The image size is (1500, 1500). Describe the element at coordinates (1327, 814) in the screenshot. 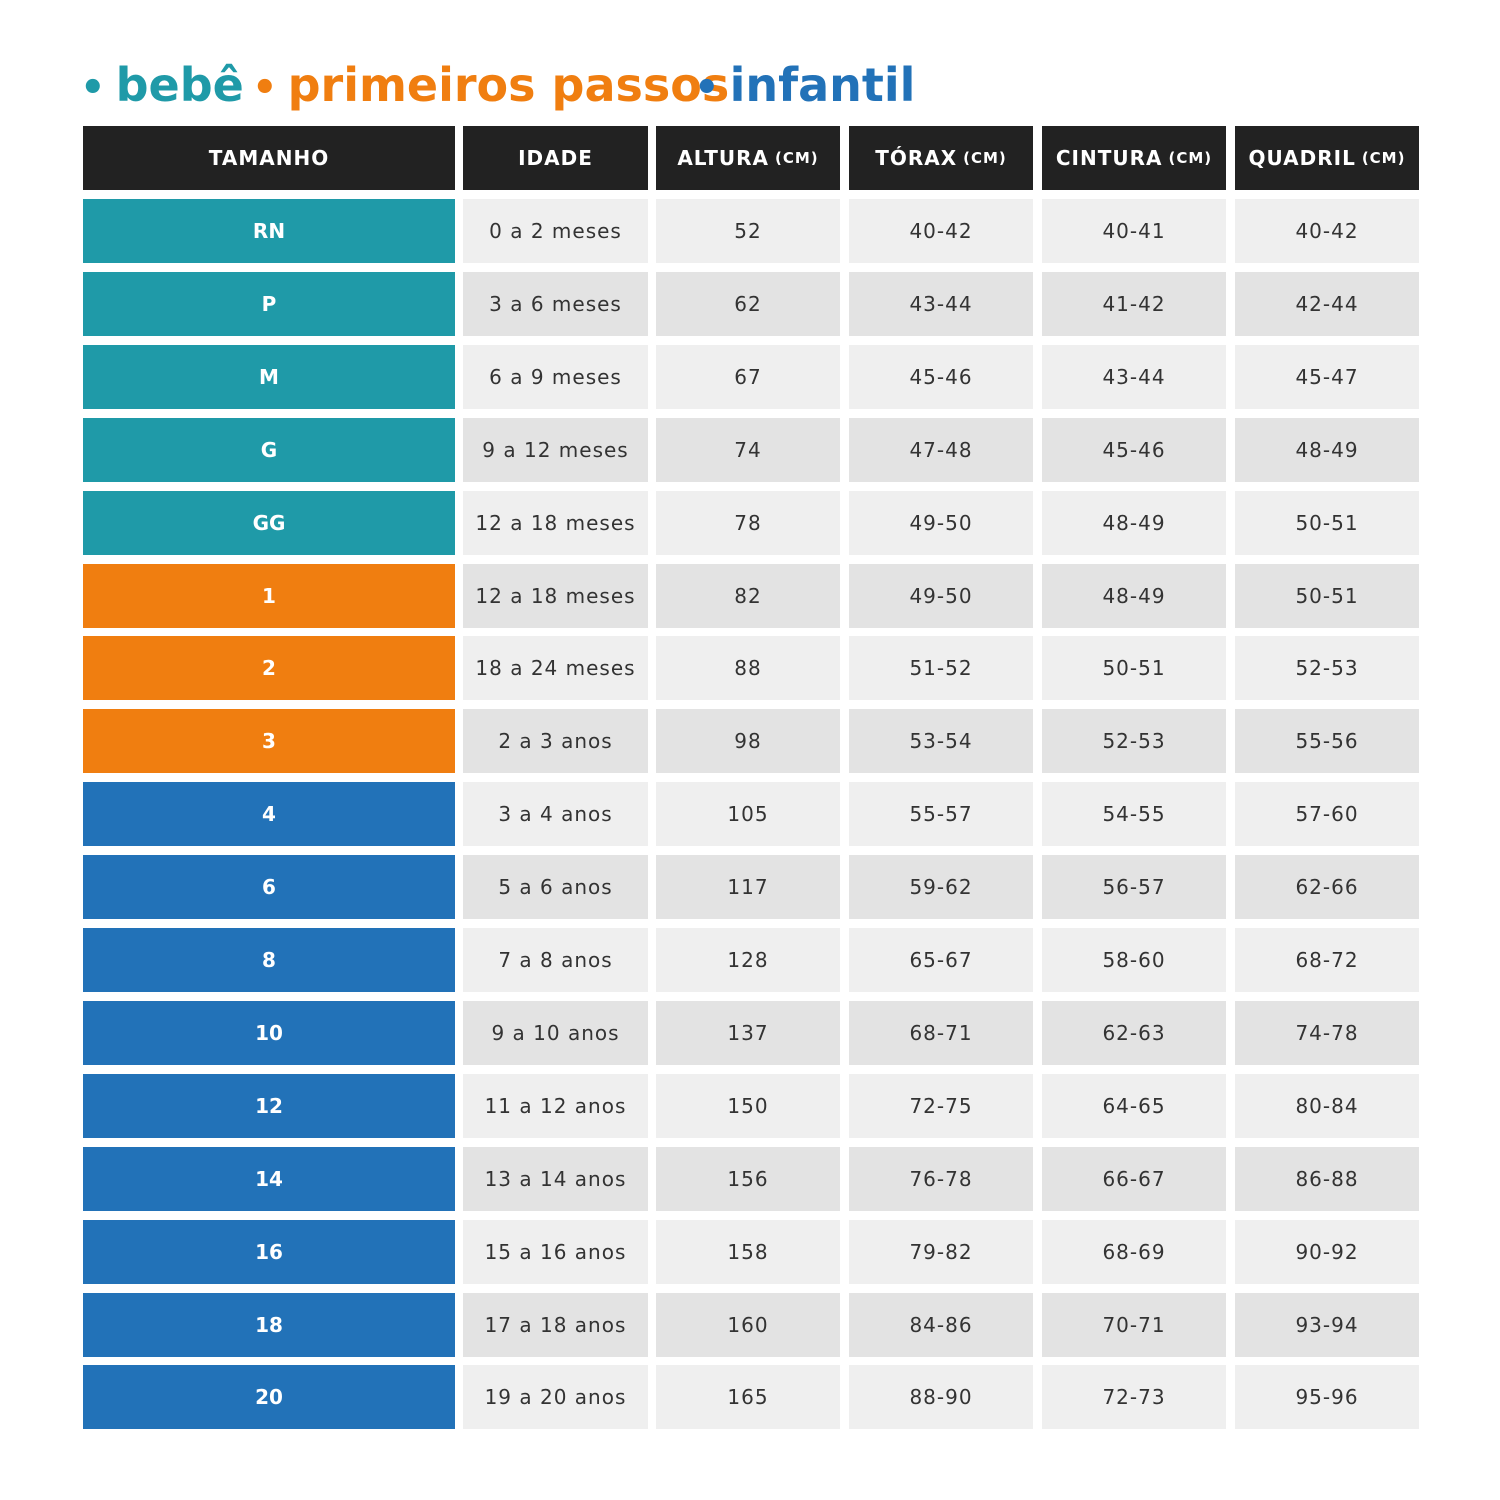

I see `value-cell: 57-60` at that location.